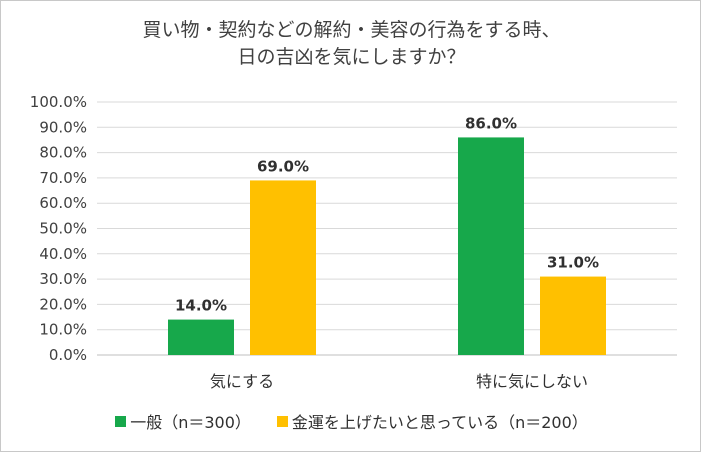 The width and height of the screenshot is (701, 453). What do you see at coordinates (351, 30) in the screenshot?
I see `chart-title-line-1: 買い物・契約などの解約・美容の行為をする時、` at bounding box center [351, 30].